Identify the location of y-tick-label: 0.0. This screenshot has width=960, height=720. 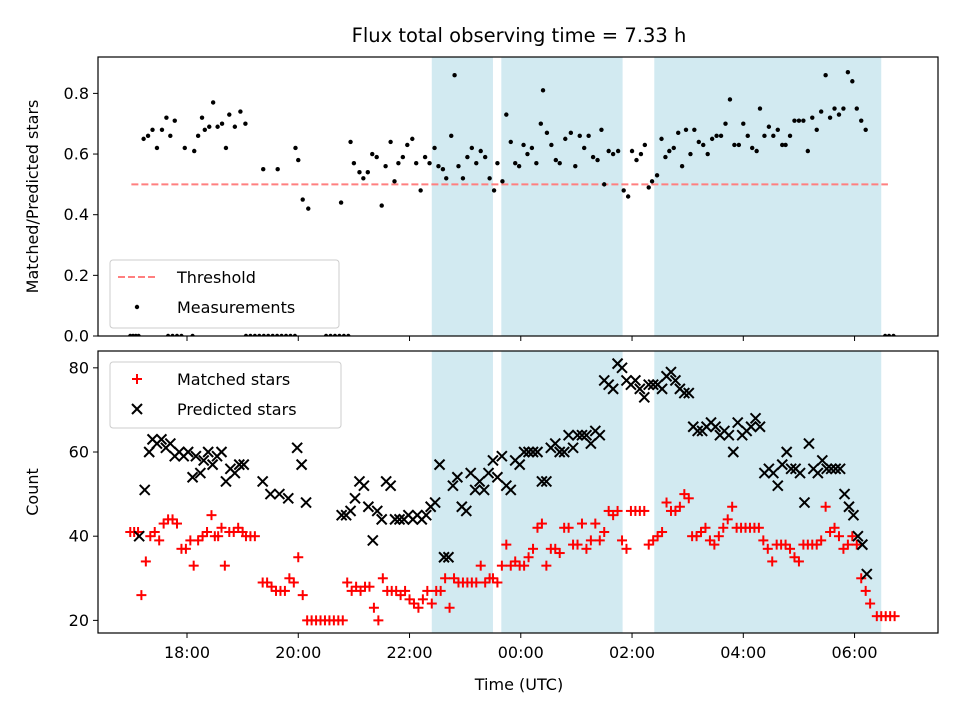
(76, 336).